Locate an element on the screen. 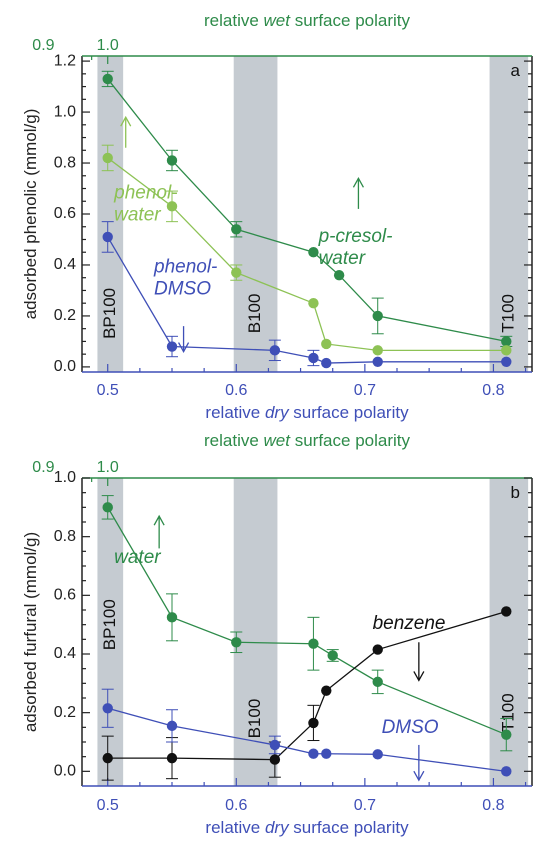  y-tick-label: 1.2 is located at coordinates (65, 60).